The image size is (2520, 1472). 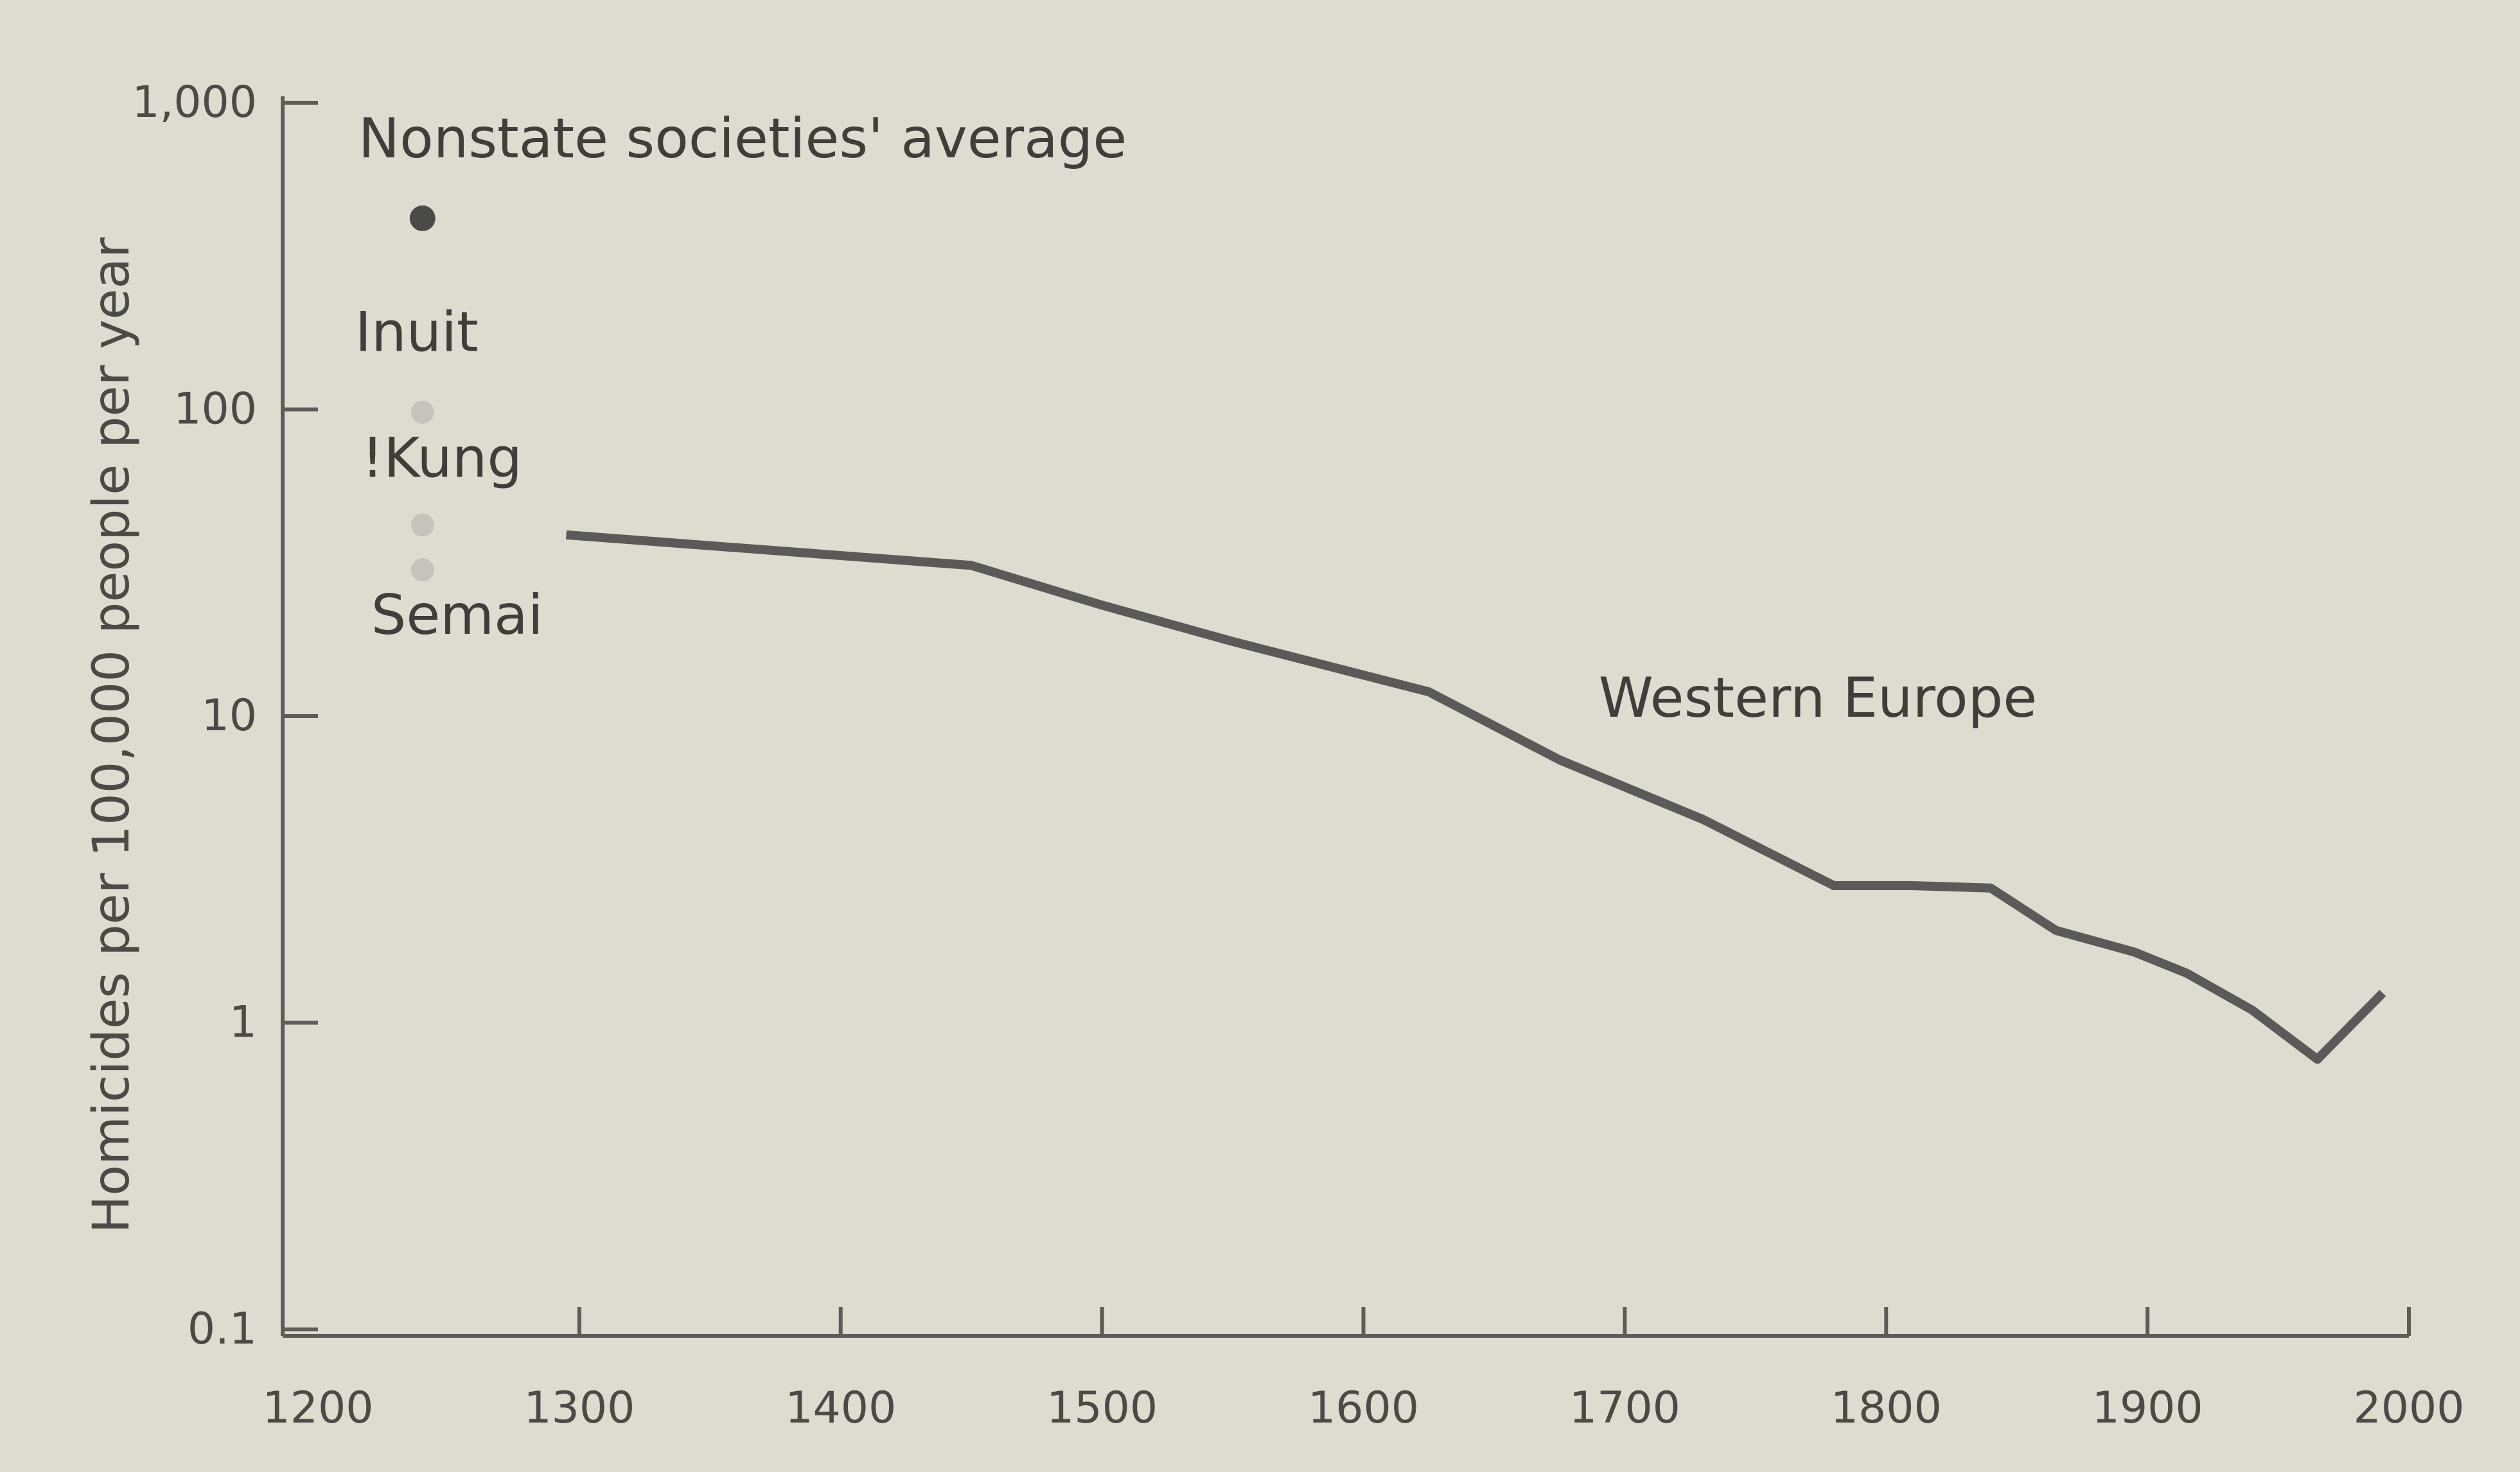 What do you see at coordinates (1887, 1408) in the screenshot?
I see `x-tick-label: 1800` at bounding box center [1887, 1408].